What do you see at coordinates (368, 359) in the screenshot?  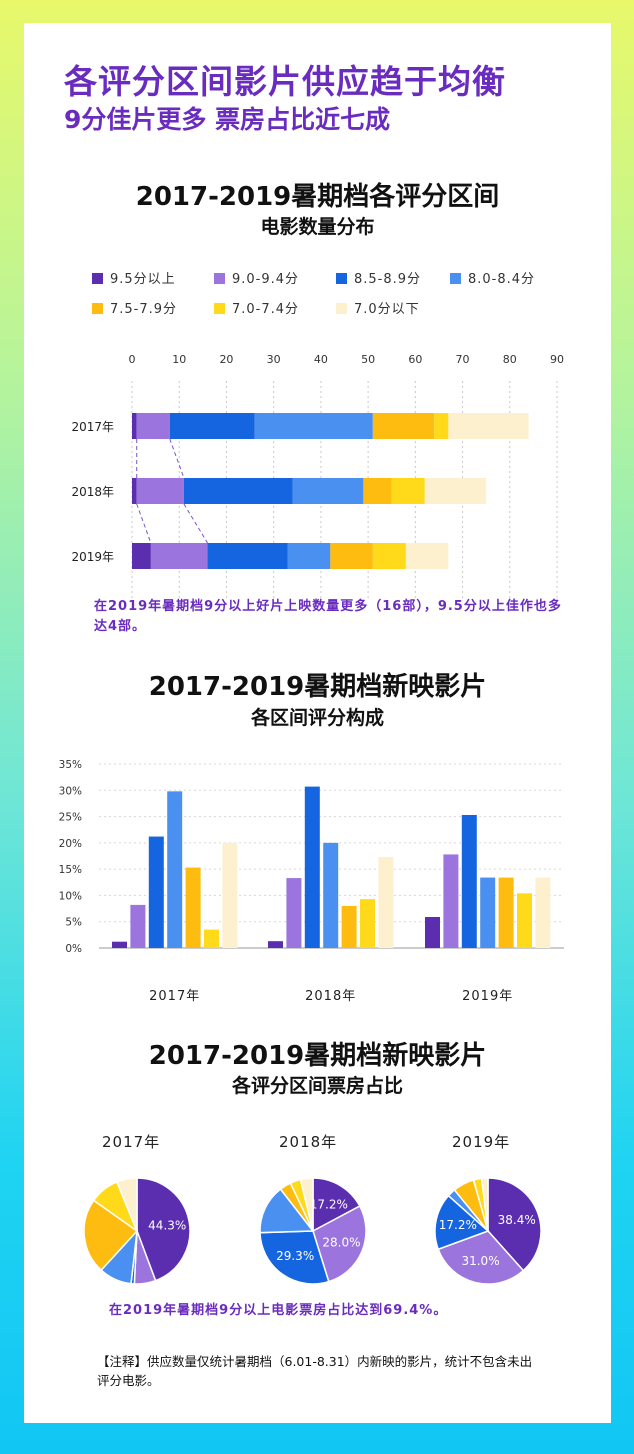 I see `x-tick-label: 50` at bounding box center [368, 359].